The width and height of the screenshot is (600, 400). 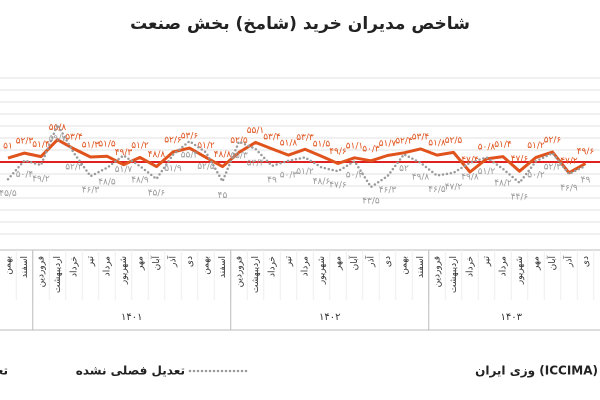 I want to click on legend-label: تعدیل فصلی نشده, so click(x=130, y=371).